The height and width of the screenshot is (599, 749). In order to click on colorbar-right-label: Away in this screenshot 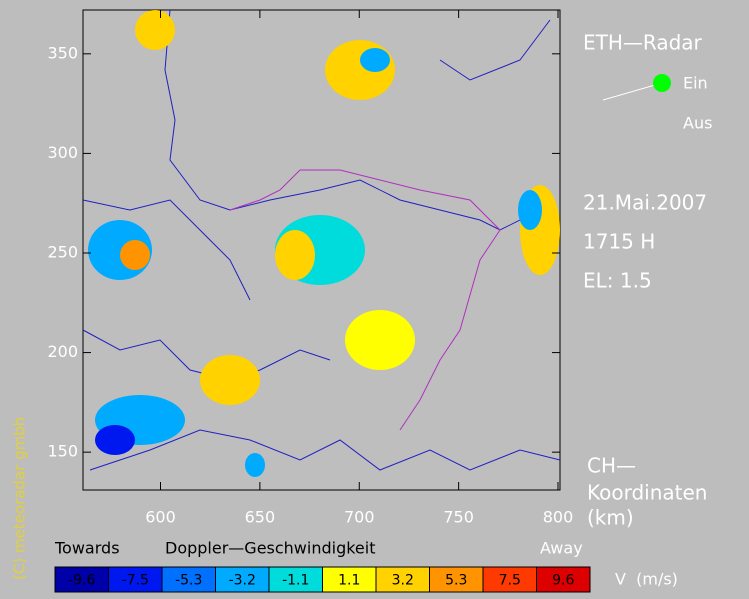, I will do `click(561, 548)`.